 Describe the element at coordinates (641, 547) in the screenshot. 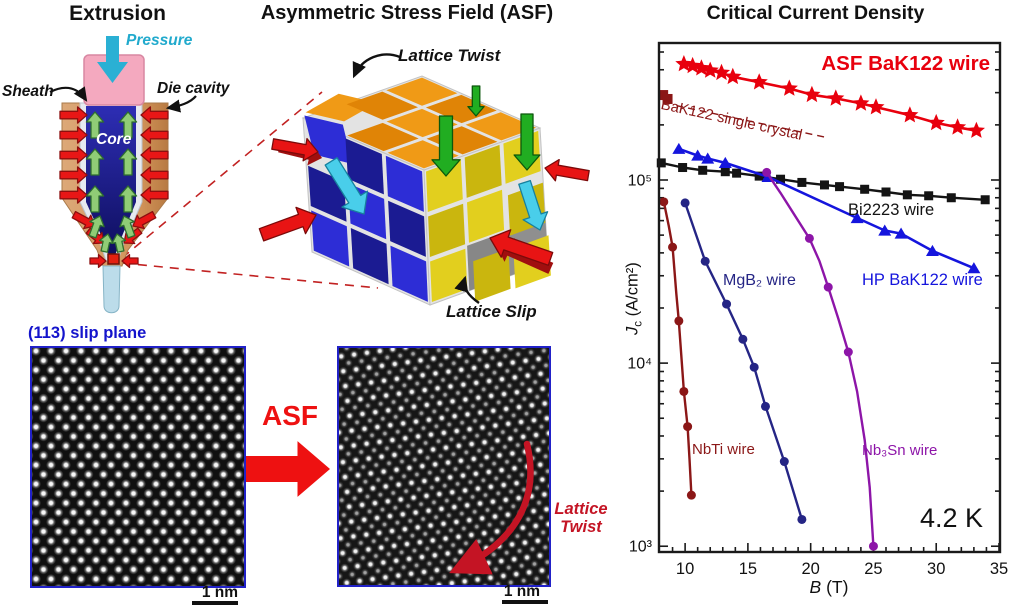

I see `svg-text: 10³` at that location.